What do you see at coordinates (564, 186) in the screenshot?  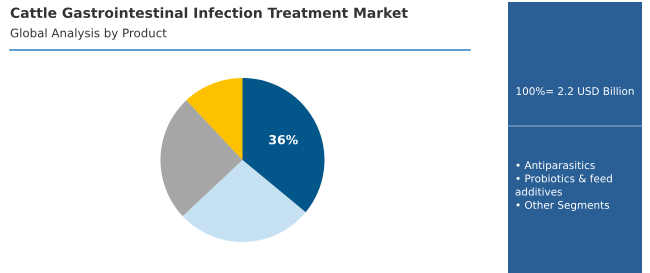 I see `text: • Antiparasitics • Probiotics & feed additives • Other Segments` at bounding box center [564, 186].